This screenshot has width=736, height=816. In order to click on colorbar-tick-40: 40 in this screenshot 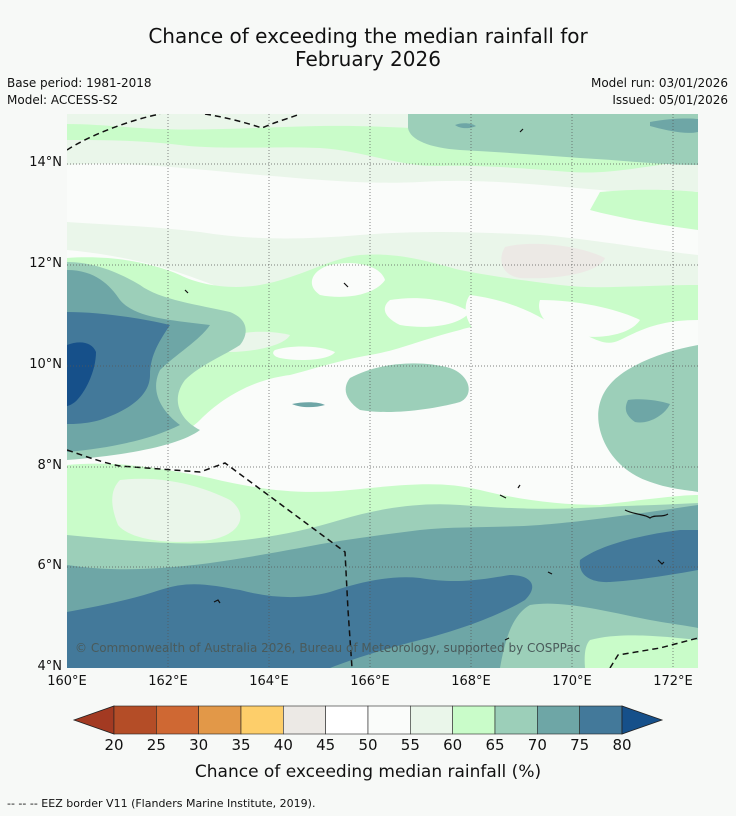, I will do `click(283, 745)`.